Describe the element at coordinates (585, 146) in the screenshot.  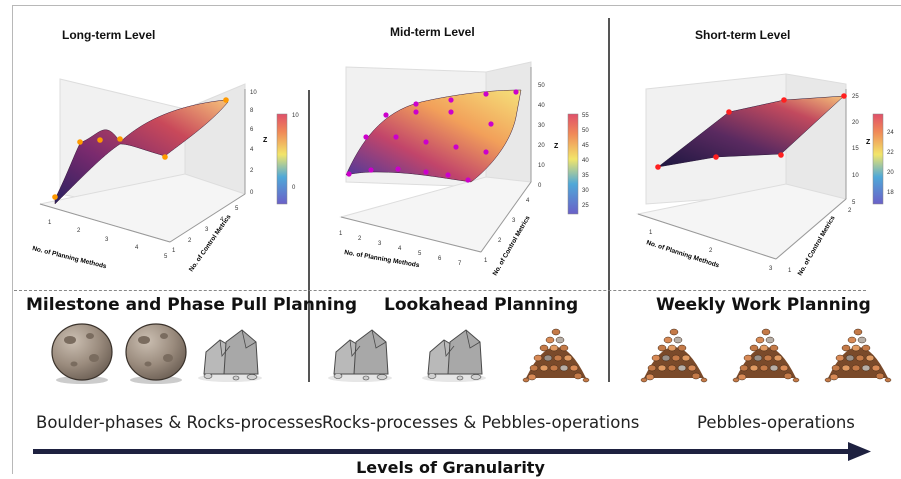
I see `cbar-tick: 45` at that location.